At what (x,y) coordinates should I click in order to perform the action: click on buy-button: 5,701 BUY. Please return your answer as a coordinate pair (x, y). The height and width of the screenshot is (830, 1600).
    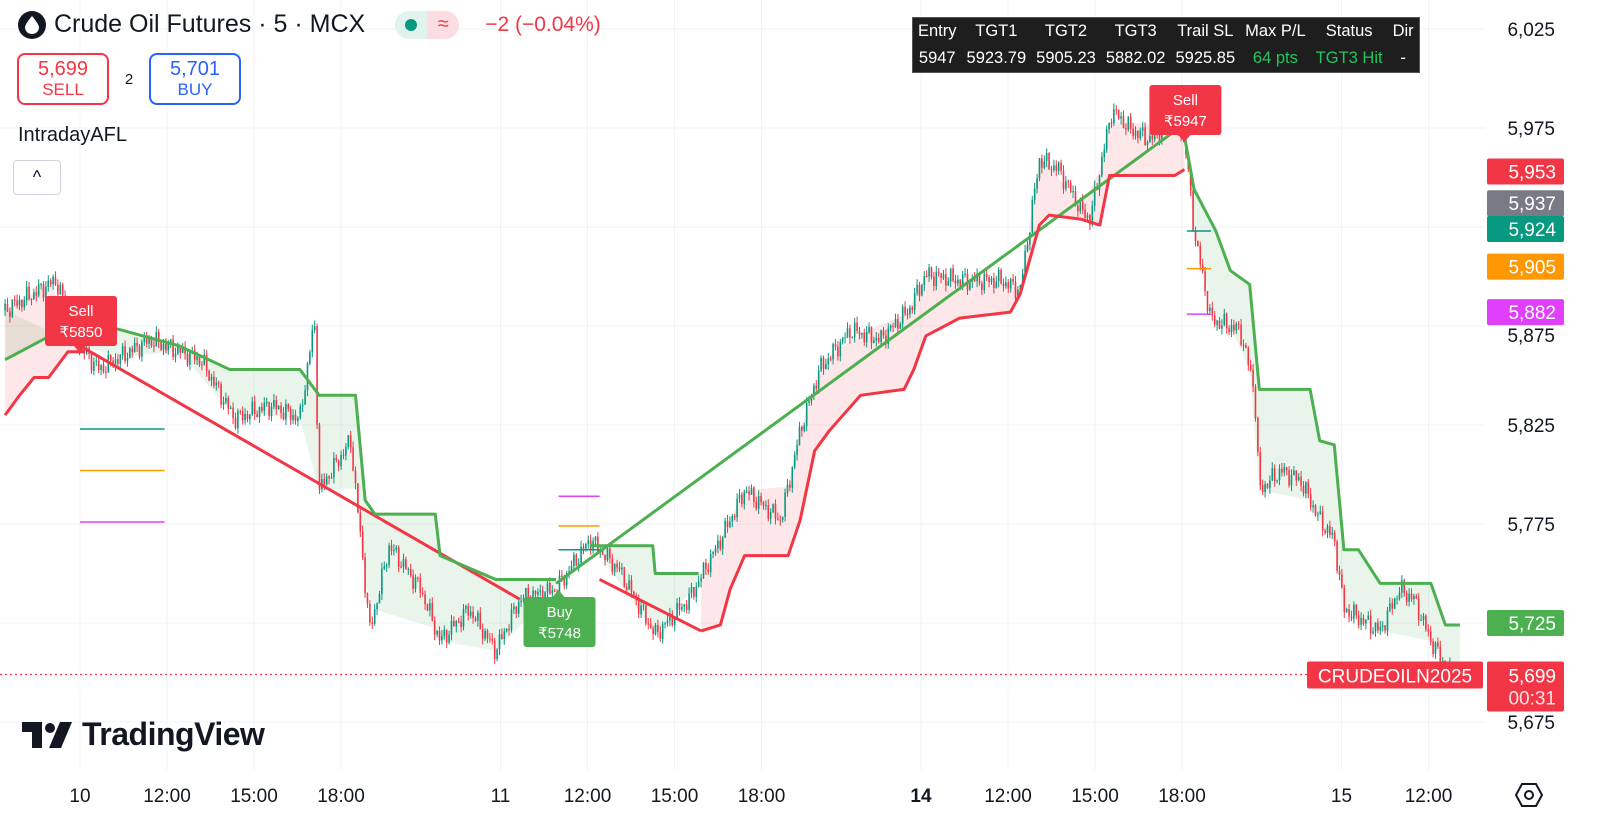
    Looking at the image, I should click on (195, 79).